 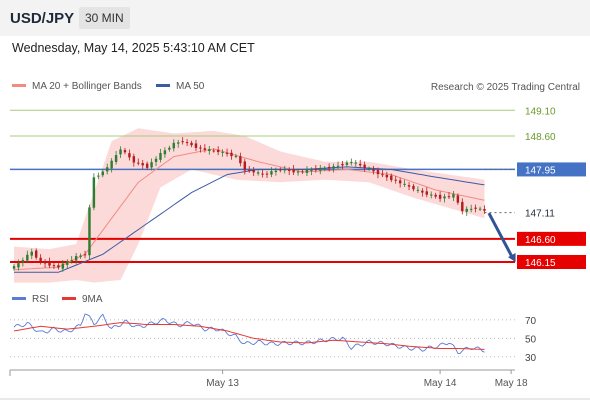 What do you see at coordinates (87, 86) in the screenshot?
I see `legend-label: MA 20 + Bollinger Bands` at bounding box center [87, 86].